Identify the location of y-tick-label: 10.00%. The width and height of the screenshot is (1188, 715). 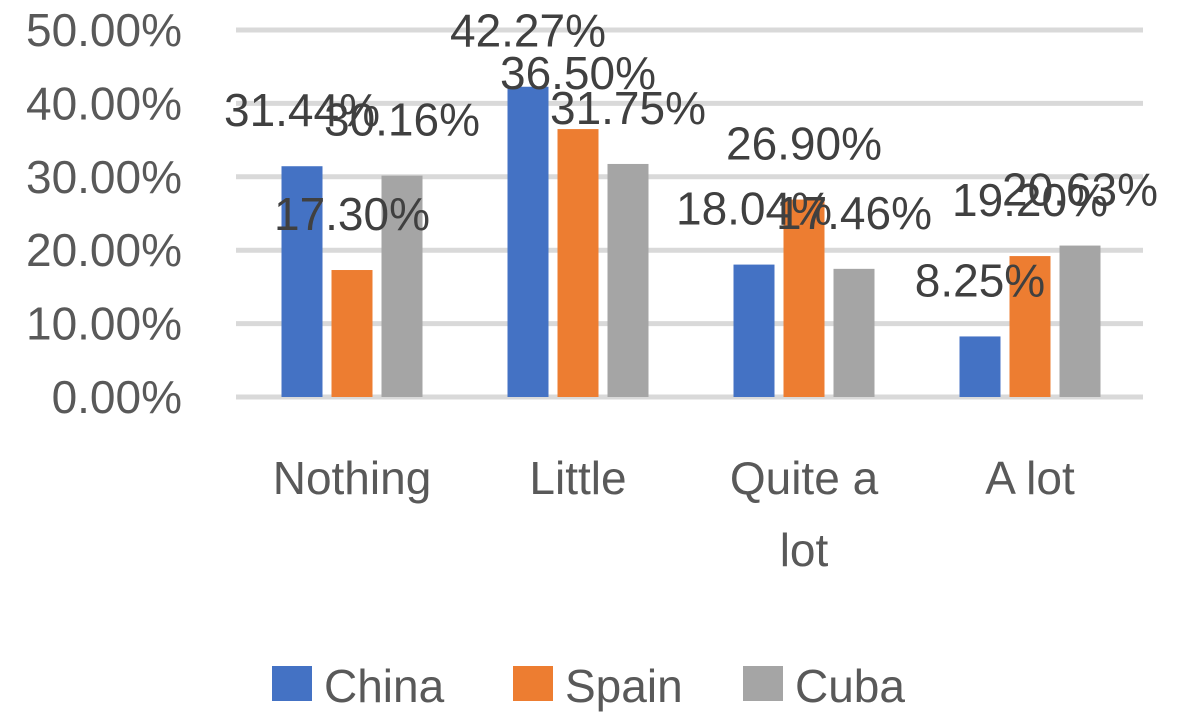
(104, 324).